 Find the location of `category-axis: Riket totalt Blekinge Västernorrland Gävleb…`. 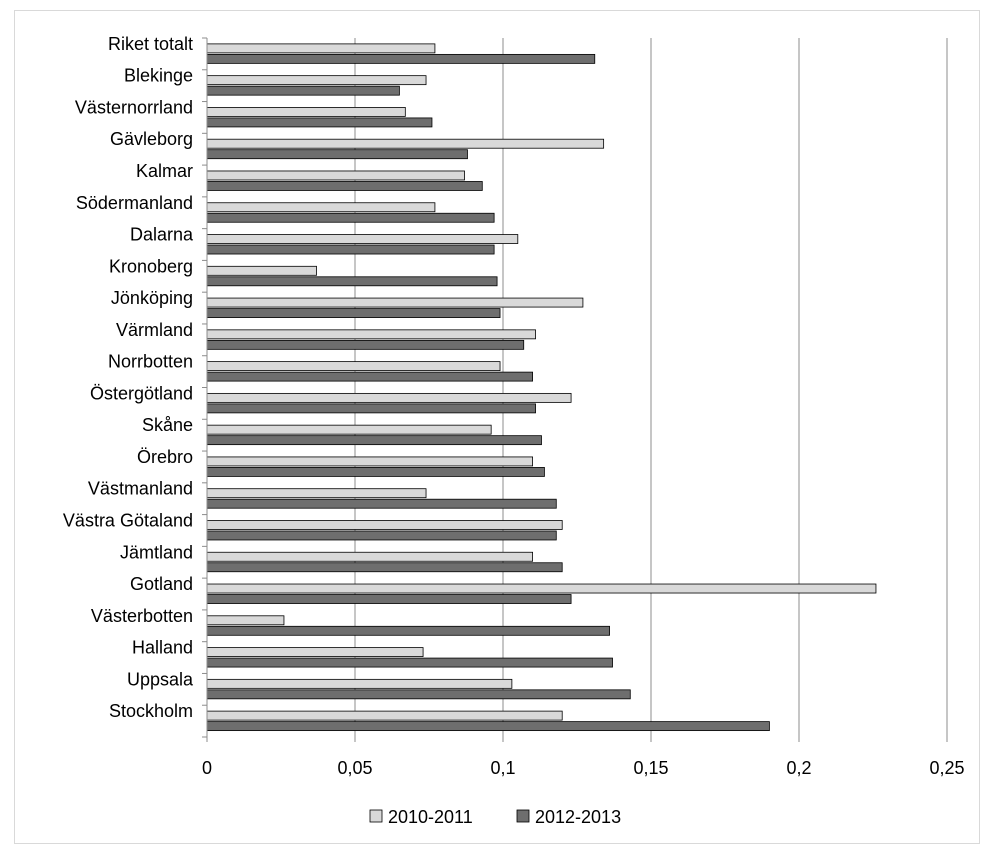

category-axis: Riket totalt Blekinge Västernorrland Gävleb… is located at coordinates (128, 377).